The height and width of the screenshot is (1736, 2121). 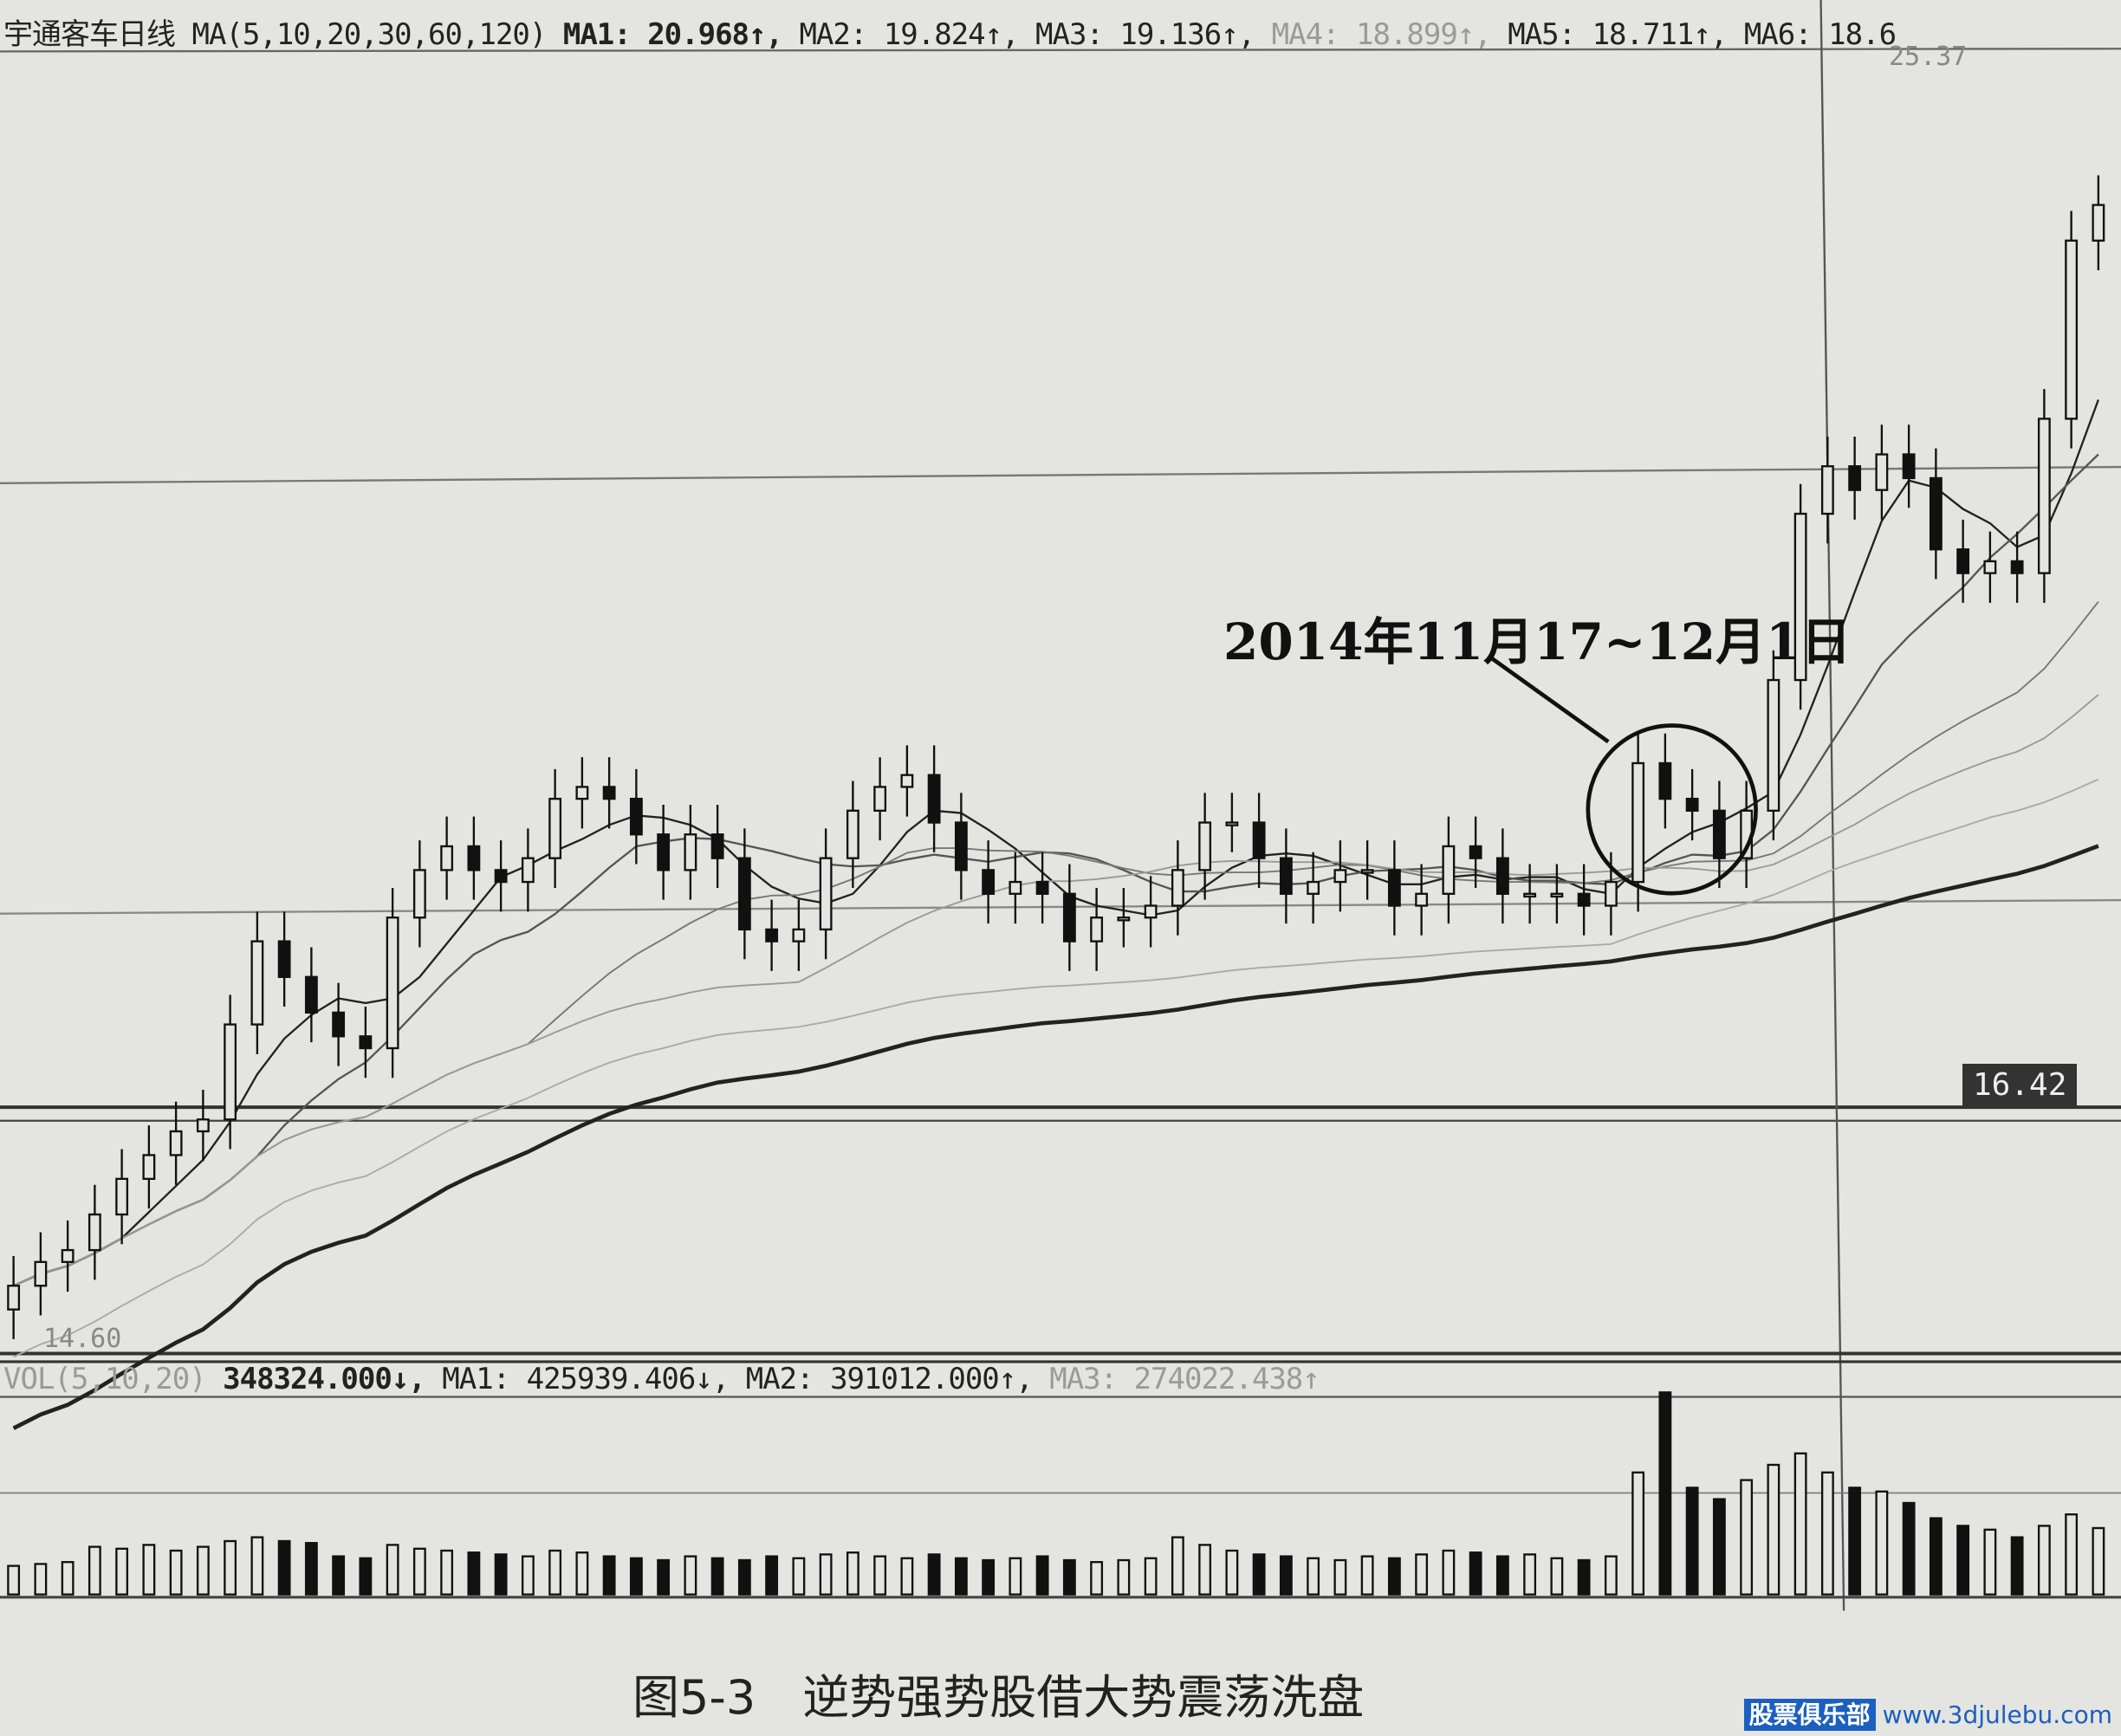 I want to click on watermark-url: www.3djulebu.com, so click(x=1997, y=1714).